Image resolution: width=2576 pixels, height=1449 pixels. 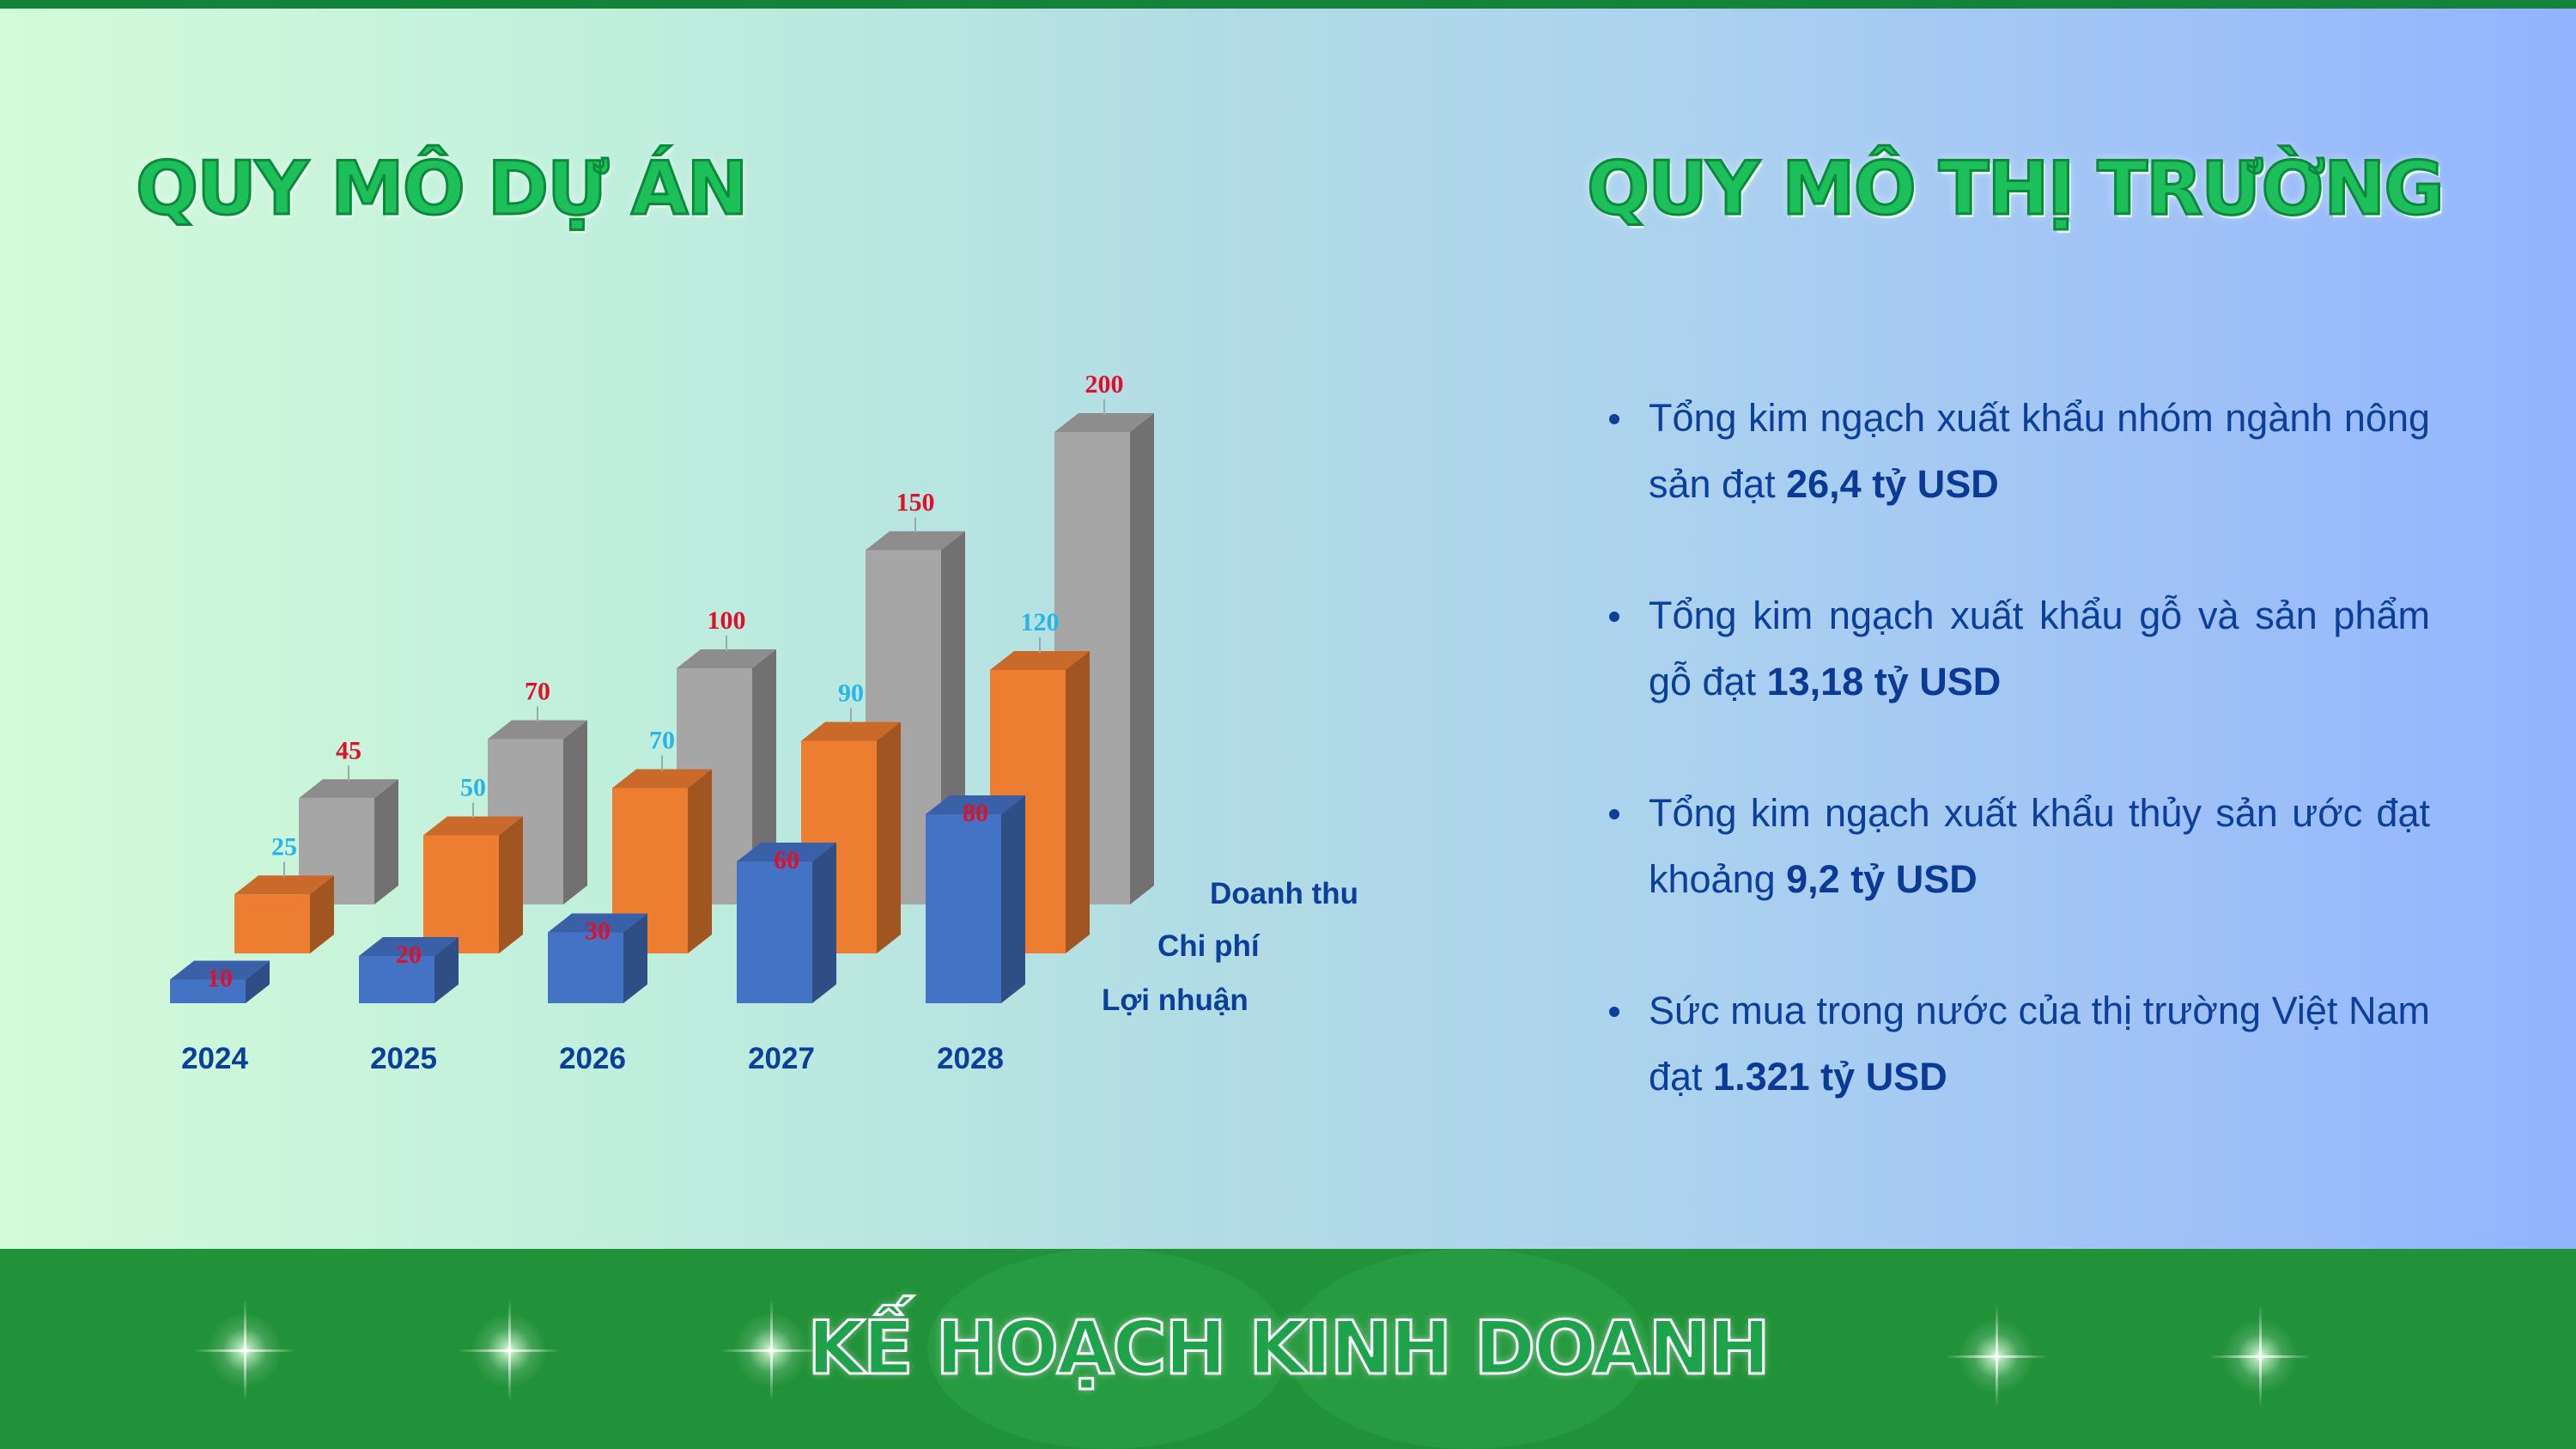 What do you see at coordinates (1284, 893) in the screenshot?
I see `series-label: Doanh thu` at bounding box center [1284, 893].